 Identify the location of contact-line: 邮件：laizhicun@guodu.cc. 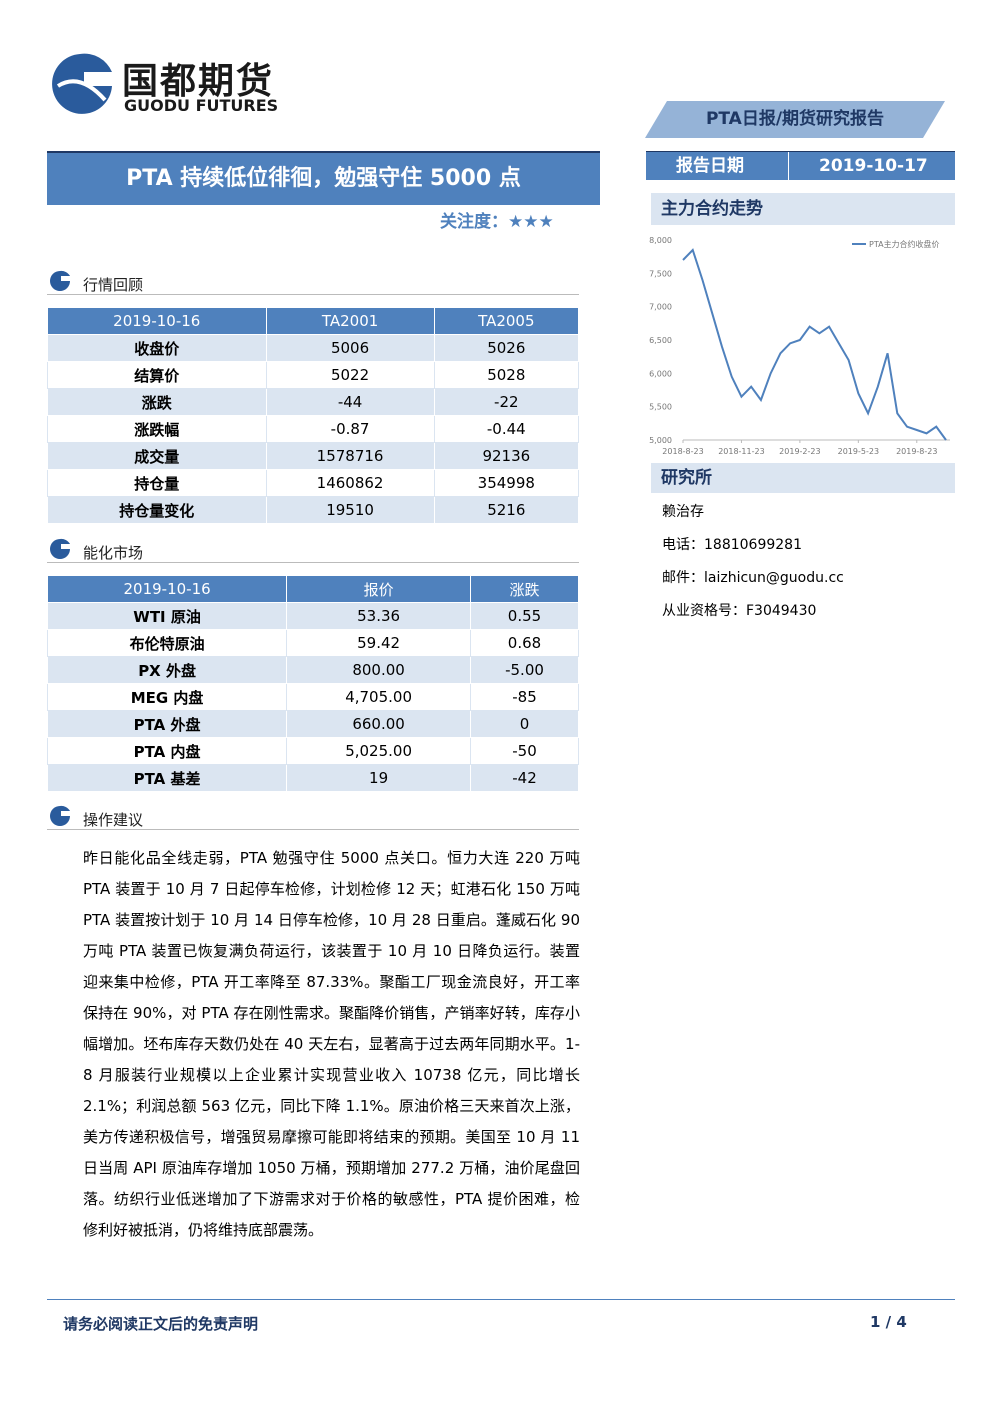
(753, 578).